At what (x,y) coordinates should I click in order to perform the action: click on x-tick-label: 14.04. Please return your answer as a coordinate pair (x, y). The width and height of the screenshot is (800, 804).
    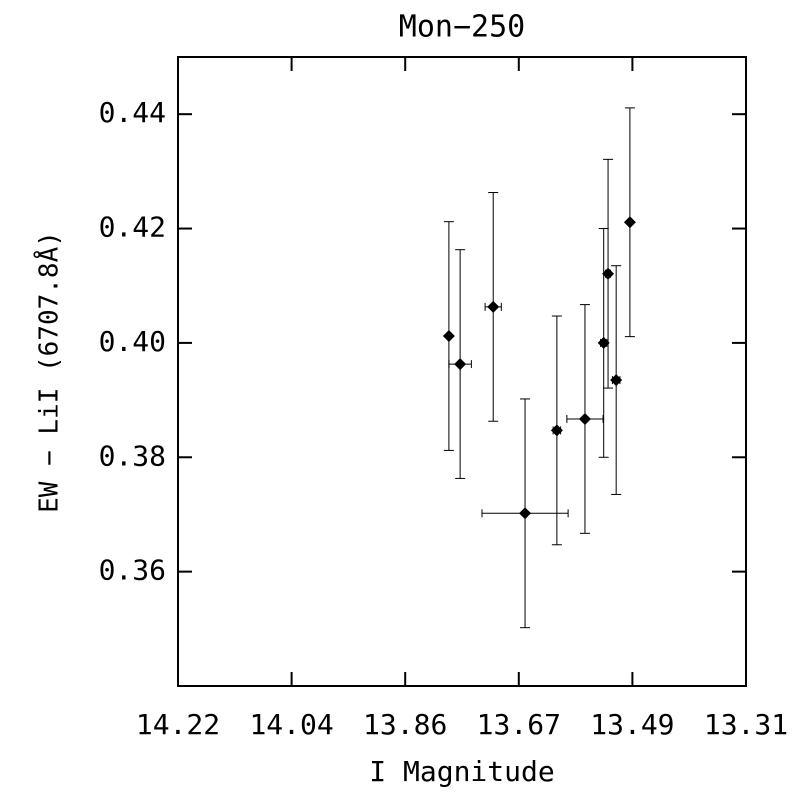
    Looking at the image, I should click on (291, 724).